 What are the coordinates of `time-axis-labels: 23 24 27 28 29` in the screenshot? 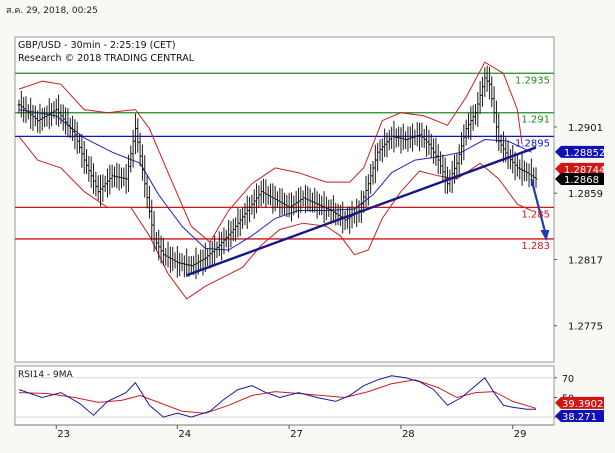 It's located at (291, 432).